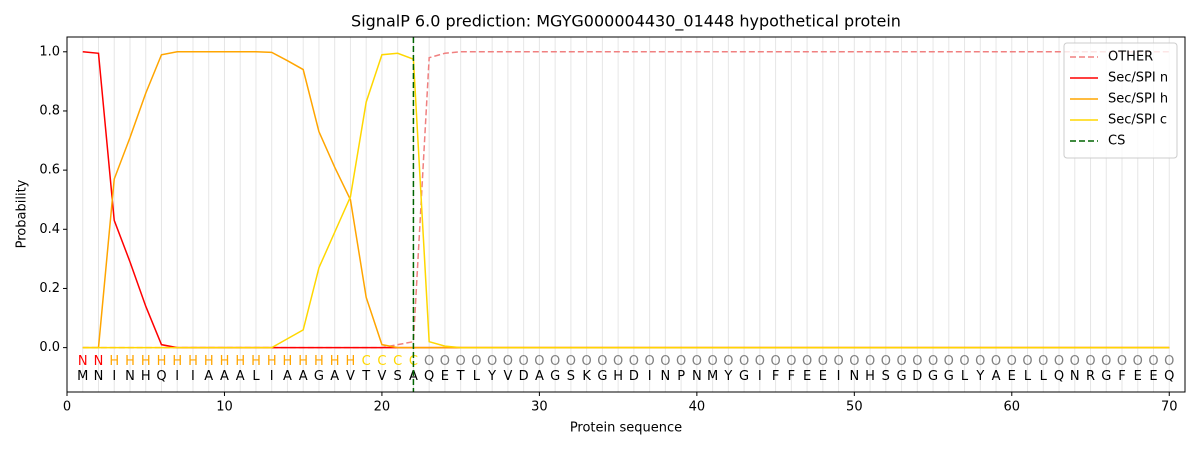 The width and height of the screenshot is (1200, 450). Describe the element at coordinates (382, 407) in the screenshot. I see `x-tick-label: 20` at that location.